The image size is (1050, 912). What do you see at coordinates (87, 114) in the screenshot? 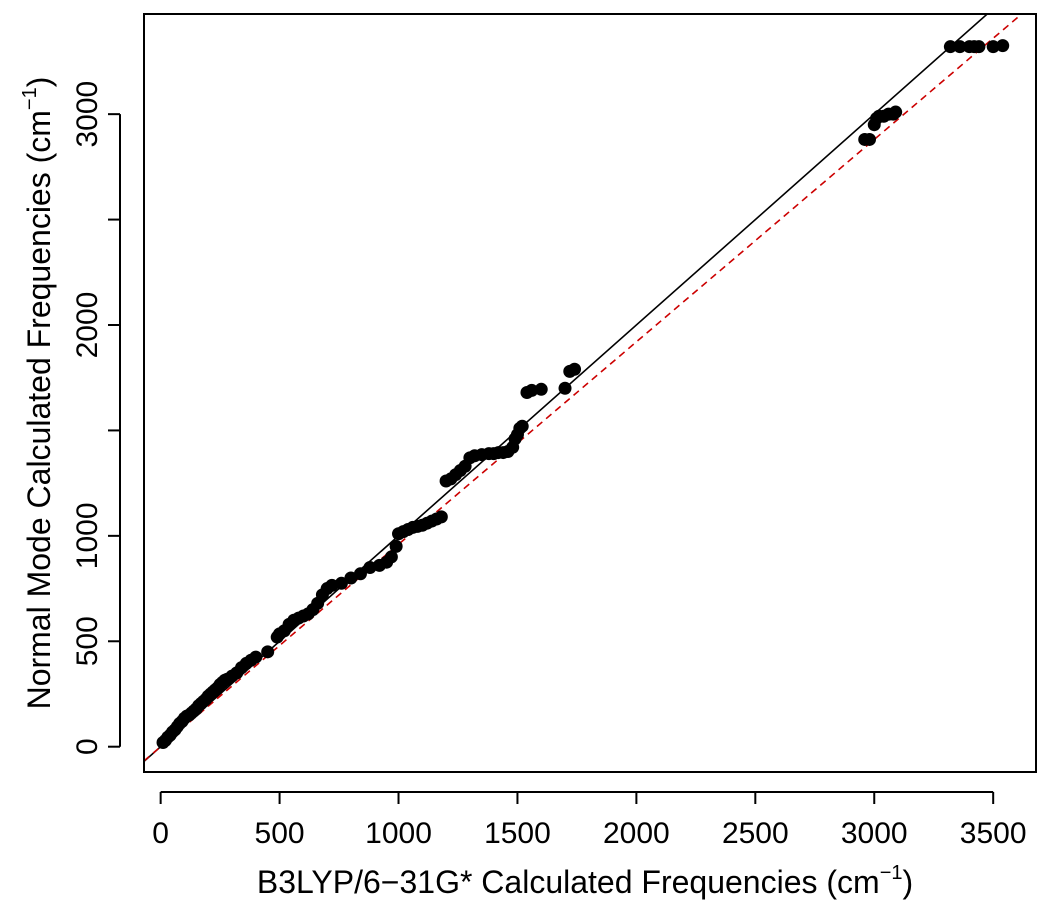
I see `y-tick-label: 3000` at bounding box center [87, 114].